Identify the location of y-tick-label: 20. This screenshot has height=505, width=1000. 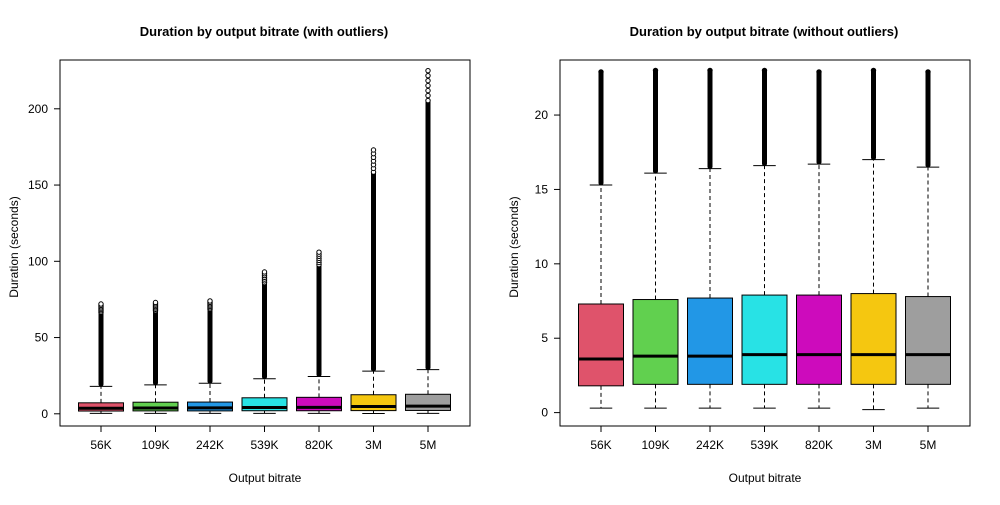
(542, 115).